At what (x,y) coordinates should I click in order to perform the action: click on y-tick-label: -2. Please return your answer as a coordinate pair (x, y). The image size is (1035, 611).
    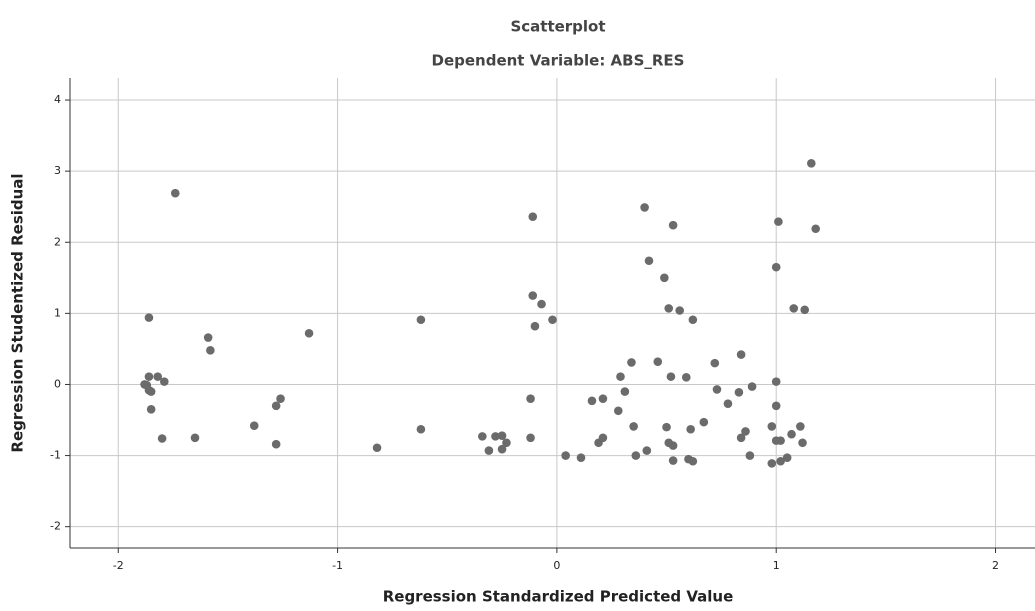
    Looking at the image, I should click on (55, 526).